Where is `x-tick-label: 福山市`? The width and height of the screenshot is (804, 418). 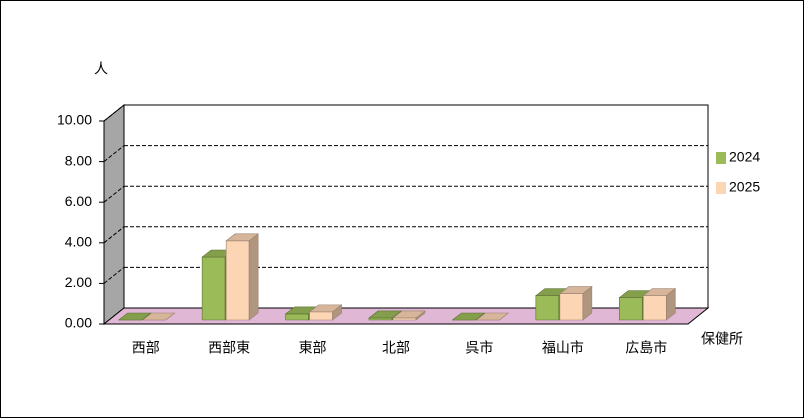
x-tick-label: 福山市 is located at coordinates (563, 348).